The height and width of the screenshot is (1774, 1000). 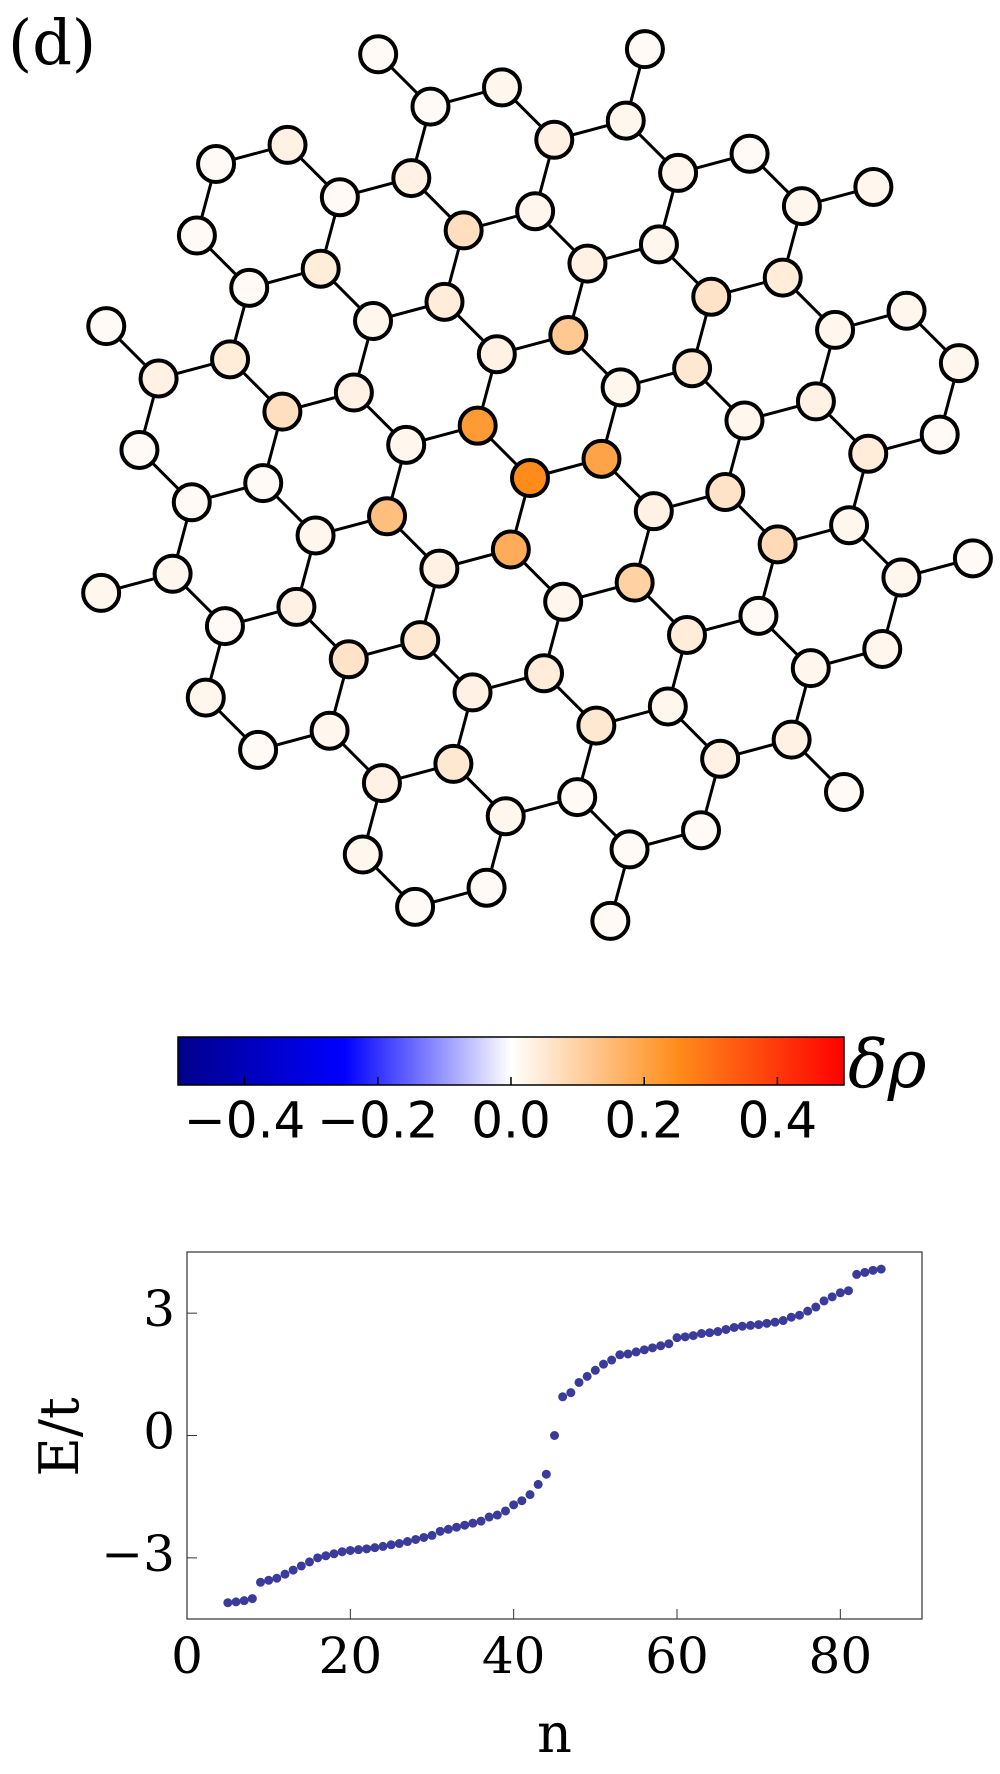 What do you see at coordinates (244, 1121) in the screenshot?
I see `colorbar-tick-label: −0.4` at bounding box center [244, 1121].